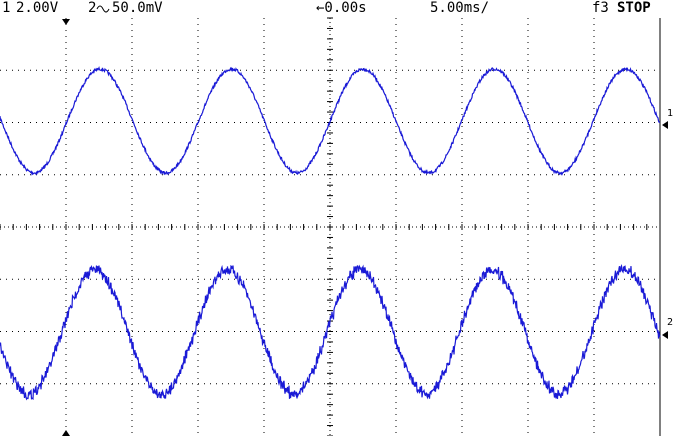 The height and width of the screenshot is (436, 675). Describe the element at coordinates (137, 8) in the screenshot. I see `ch2-scale: 50.0mV` at that location.